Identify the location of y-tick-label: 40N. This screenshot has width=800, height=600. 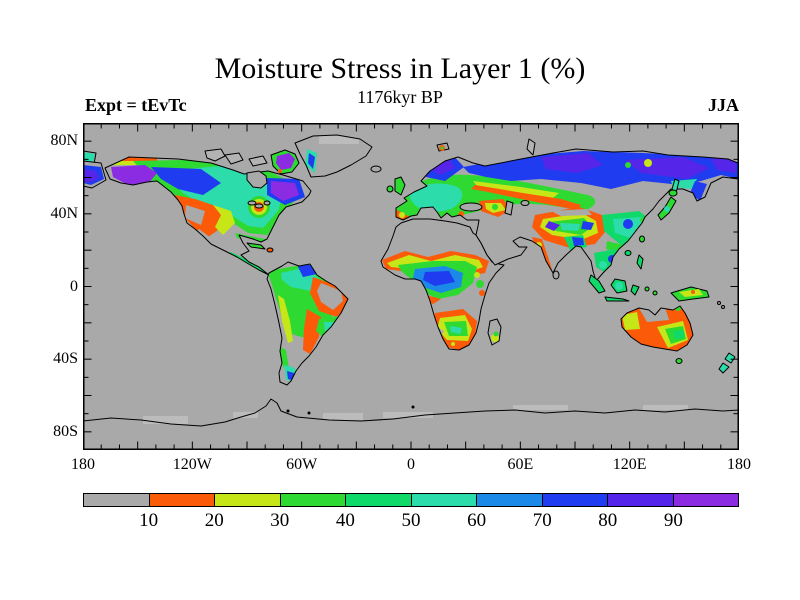
(64, 213).